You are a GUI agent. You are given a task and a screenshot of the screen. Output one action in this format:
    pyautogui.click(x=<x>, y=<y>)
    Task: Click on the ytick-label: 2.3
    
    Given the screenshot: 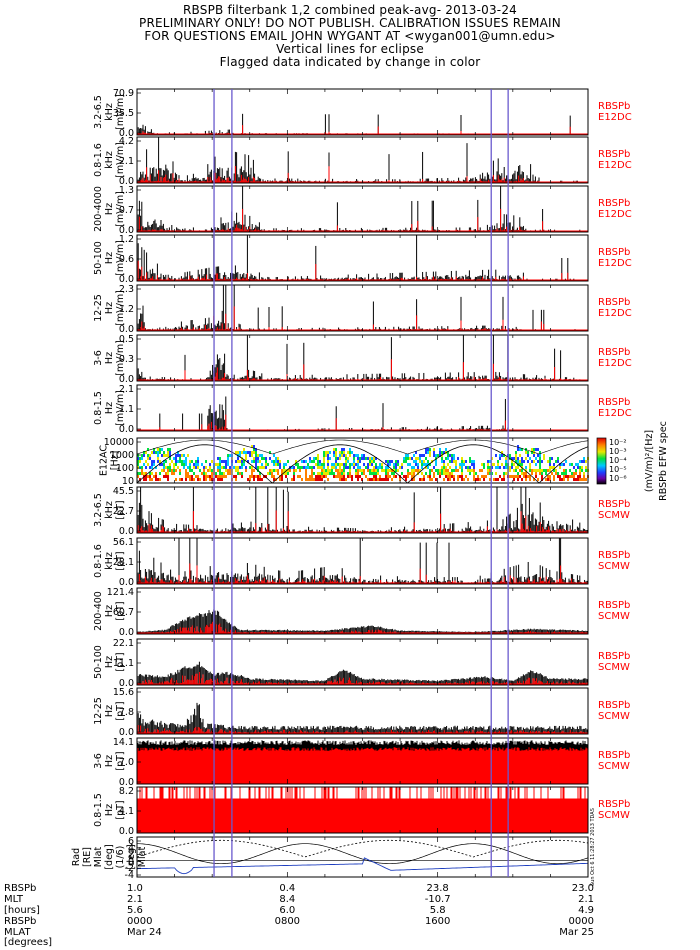 What is the action you would take?
    pyautogui.click(x=126, y=289)
    